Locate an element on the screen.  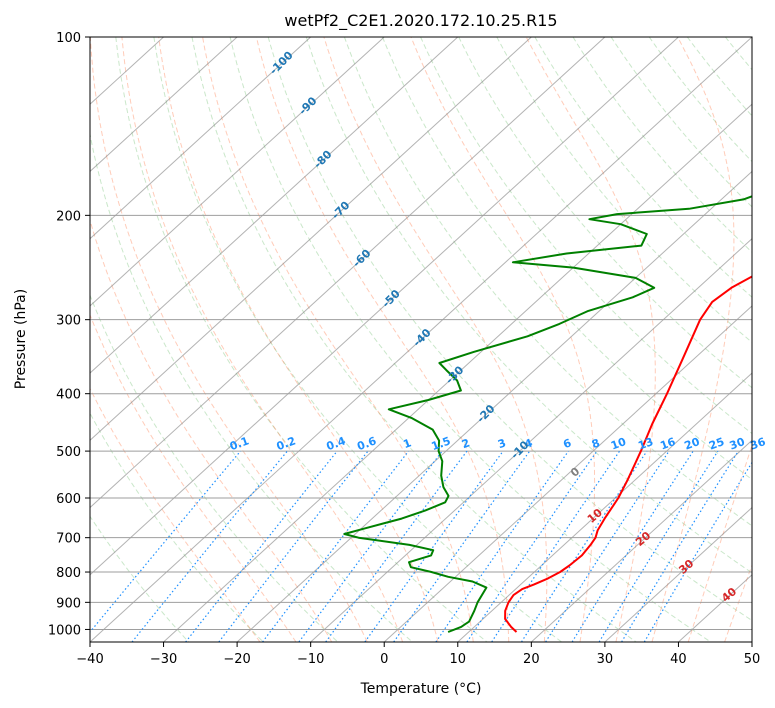
x-tick-label: −30 is located at coordinates (163, 659).